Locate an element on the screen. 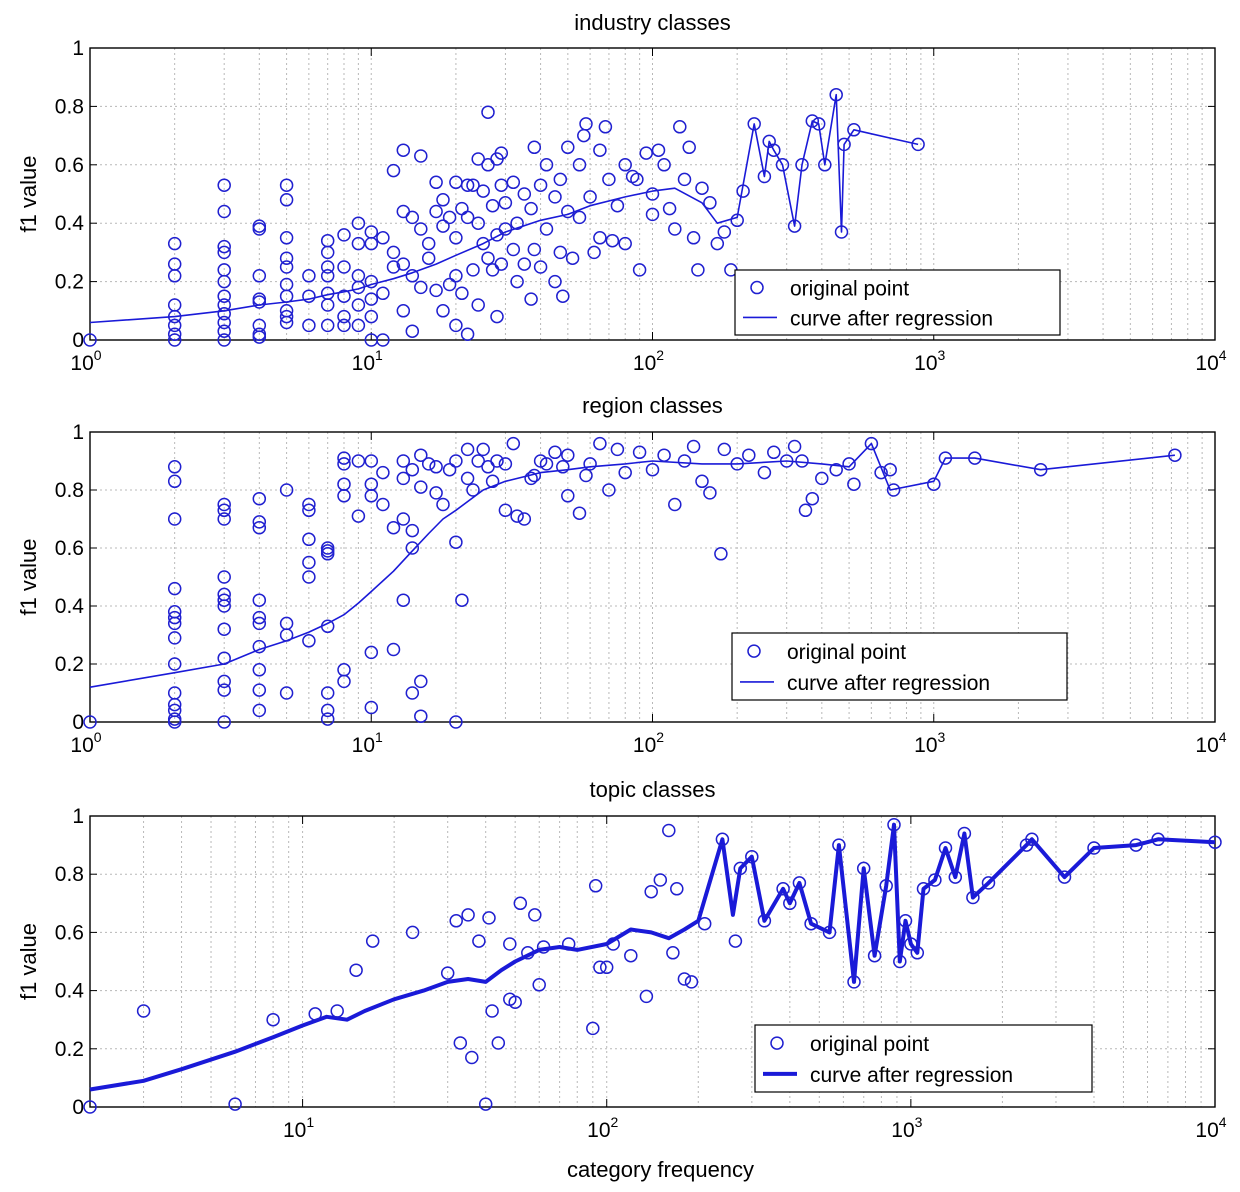 The image size is (1240, 1192). legend-marker-icon is located at coordinates (754, 651).